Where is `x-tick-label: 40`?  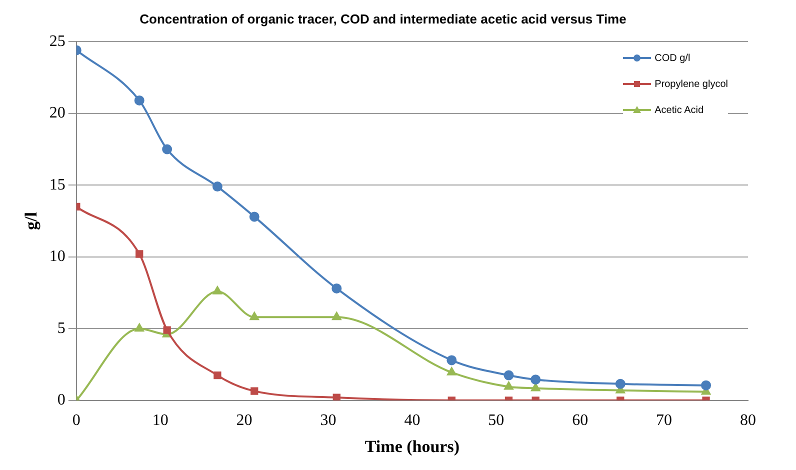 x-tick-label: 40 is located at coordinates (412, 421).